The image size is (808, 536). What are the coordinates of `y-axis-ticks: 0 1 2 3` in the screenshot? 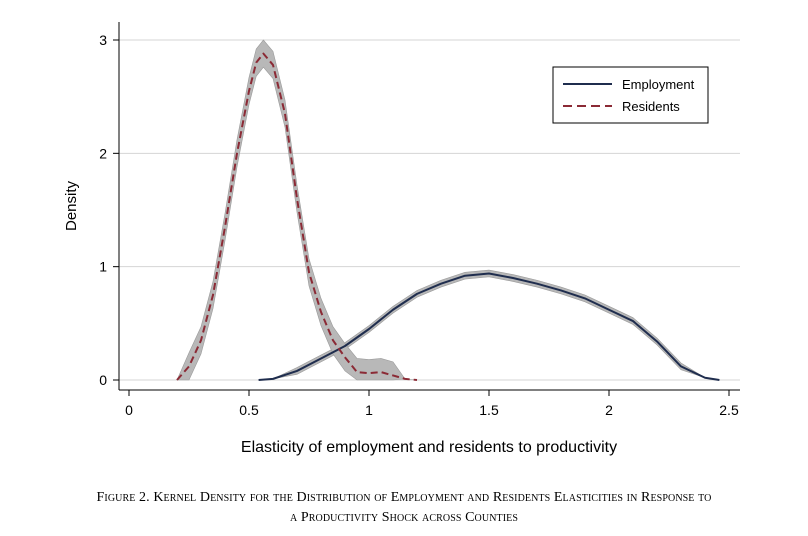 It's located at (109, 210).